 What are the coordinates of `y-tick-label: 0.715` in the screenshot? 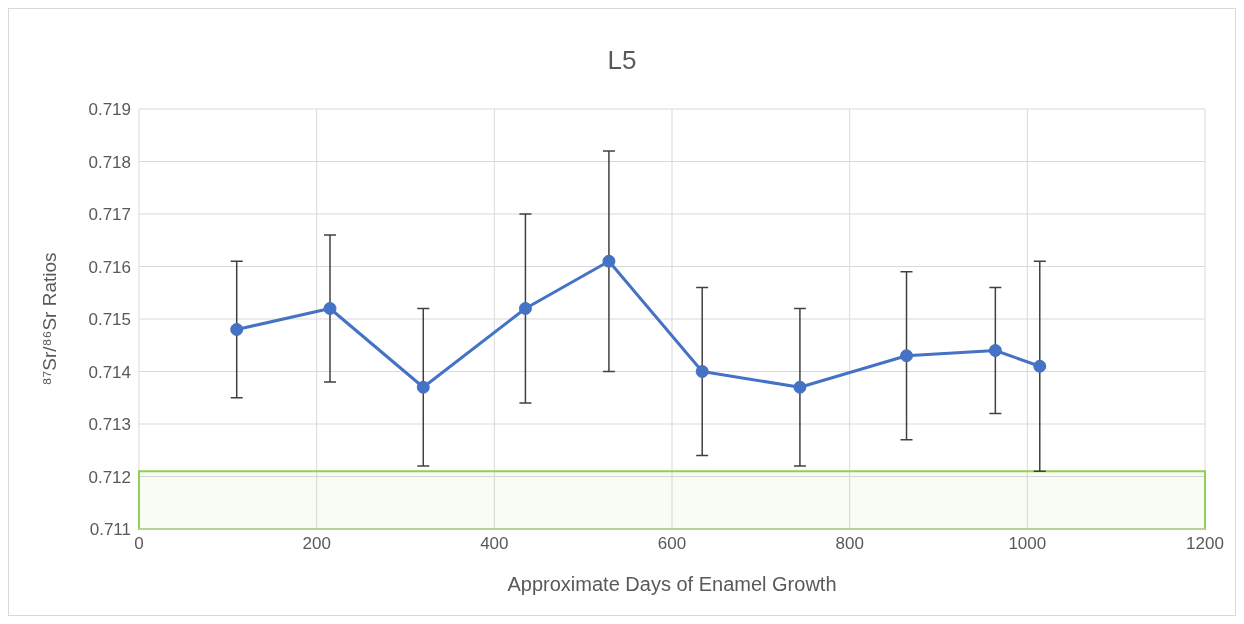 It's located at (109, 320).